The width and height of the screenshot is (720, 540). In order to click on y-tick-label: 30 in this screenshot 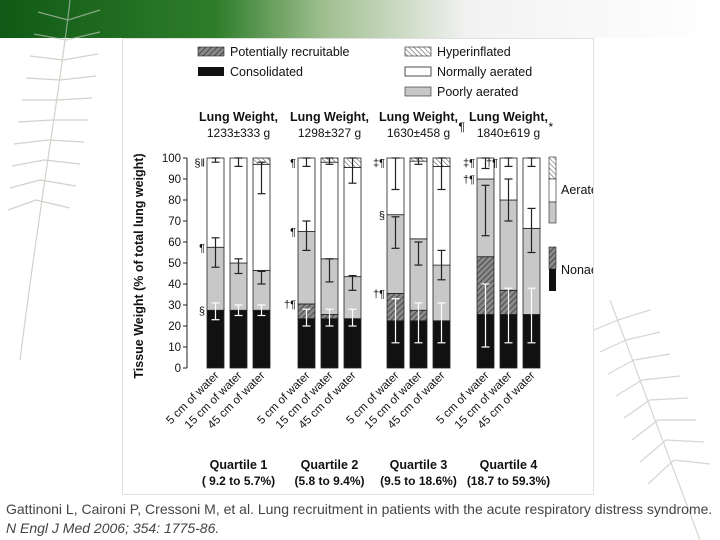, I will do `click(174, 306)`.